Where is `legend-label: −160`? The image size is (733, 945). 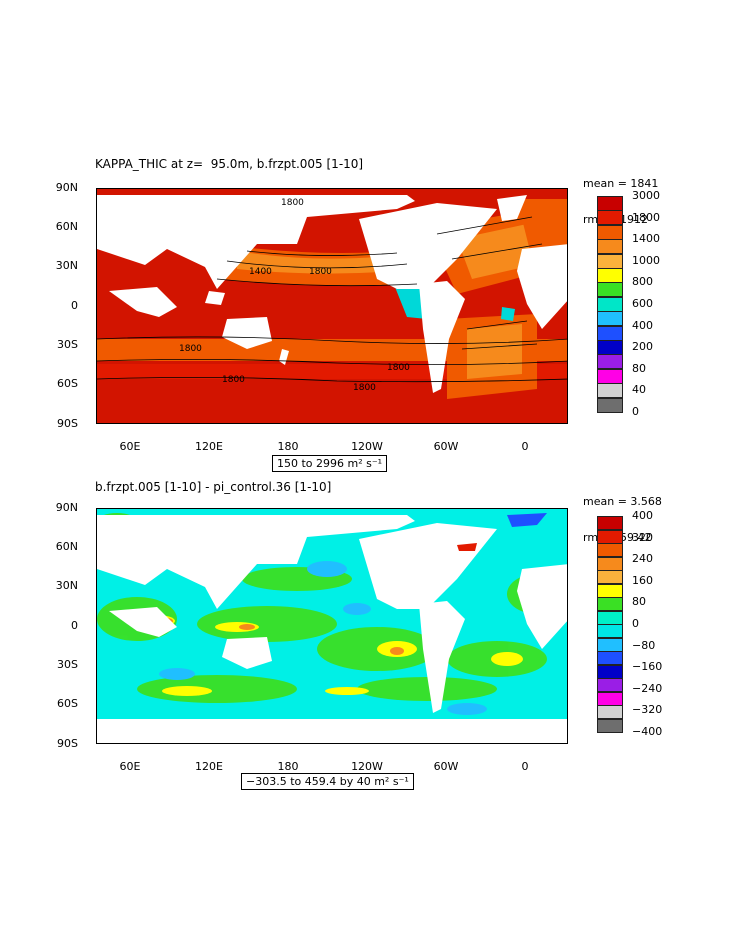
legend-label: −160 is located at coordinates (647, 667).